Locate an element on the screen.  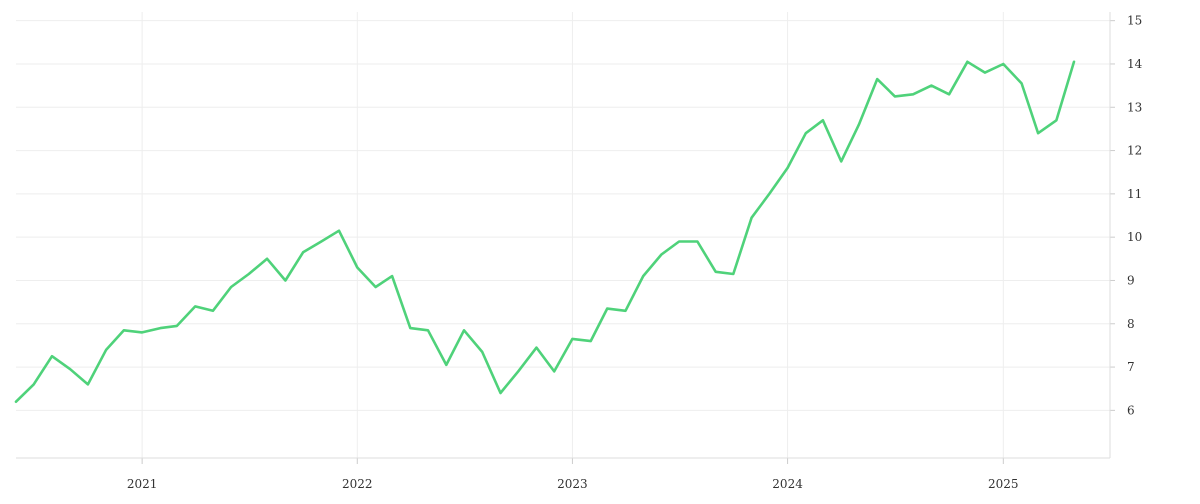
x-tick-label: 2023 is located at coordinates (572, 484).